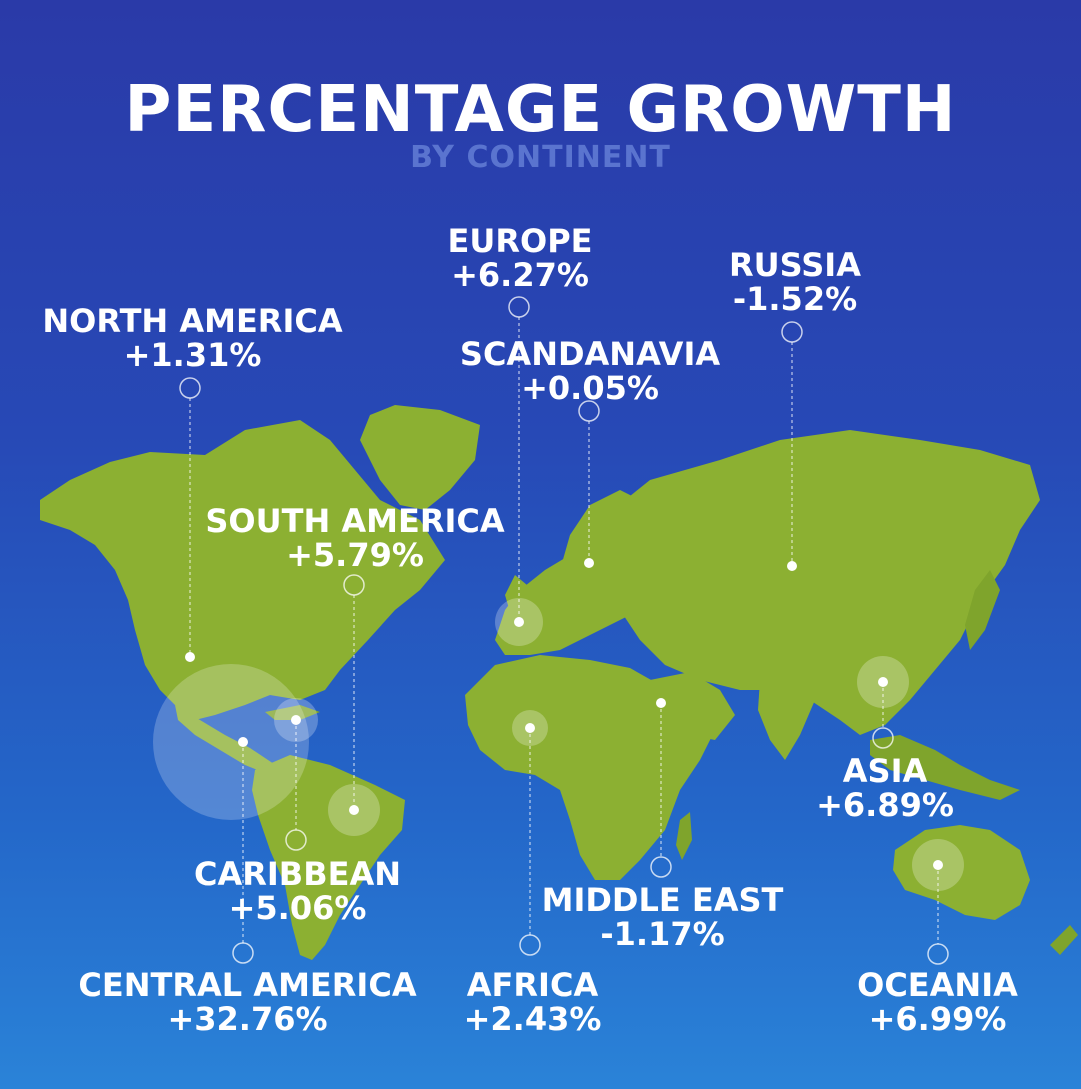 The image size is (1081, 1089). I want to click on label-central-america: CENTRAL AMERICA +32.76%, so click(247, 1002).